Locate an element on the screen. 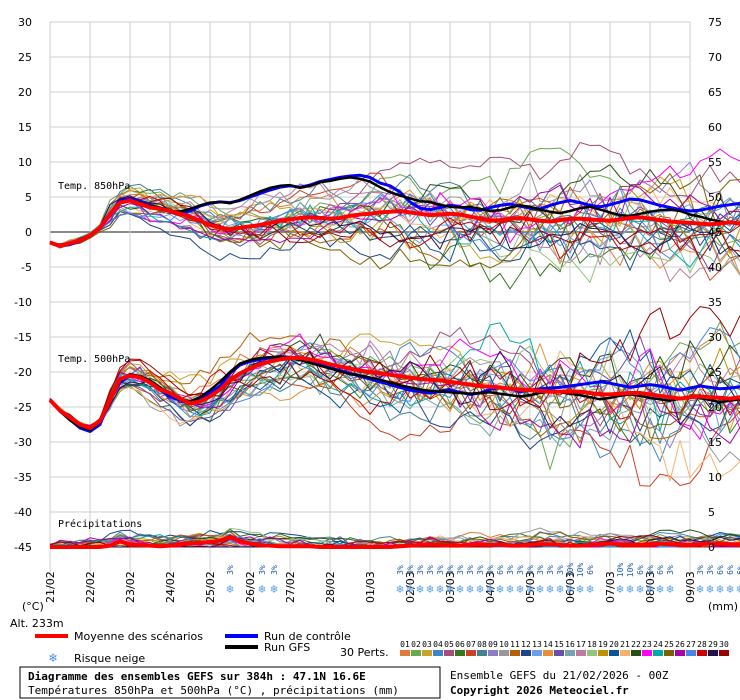  footer-copyright: Copyright 2026 Meteociel.fr is located at coordinates (539, 690).